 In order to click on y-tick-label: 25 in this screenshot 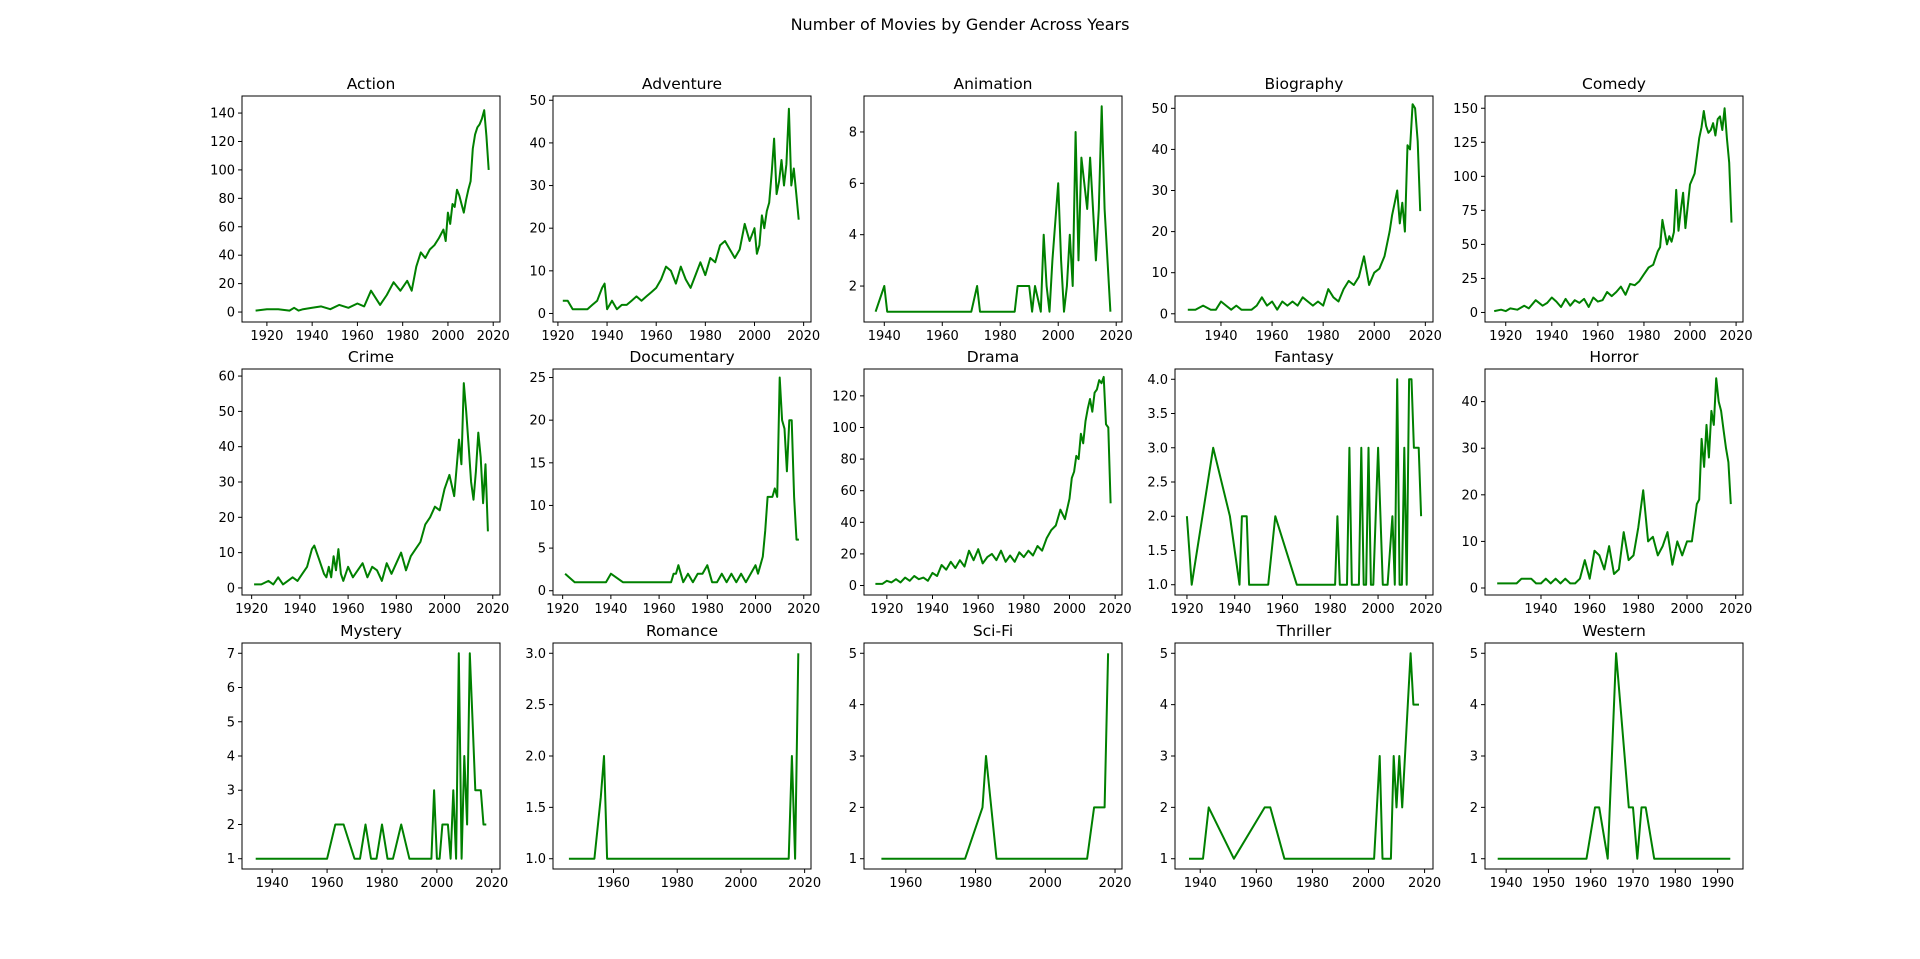, I will do `click(537, 378)`.